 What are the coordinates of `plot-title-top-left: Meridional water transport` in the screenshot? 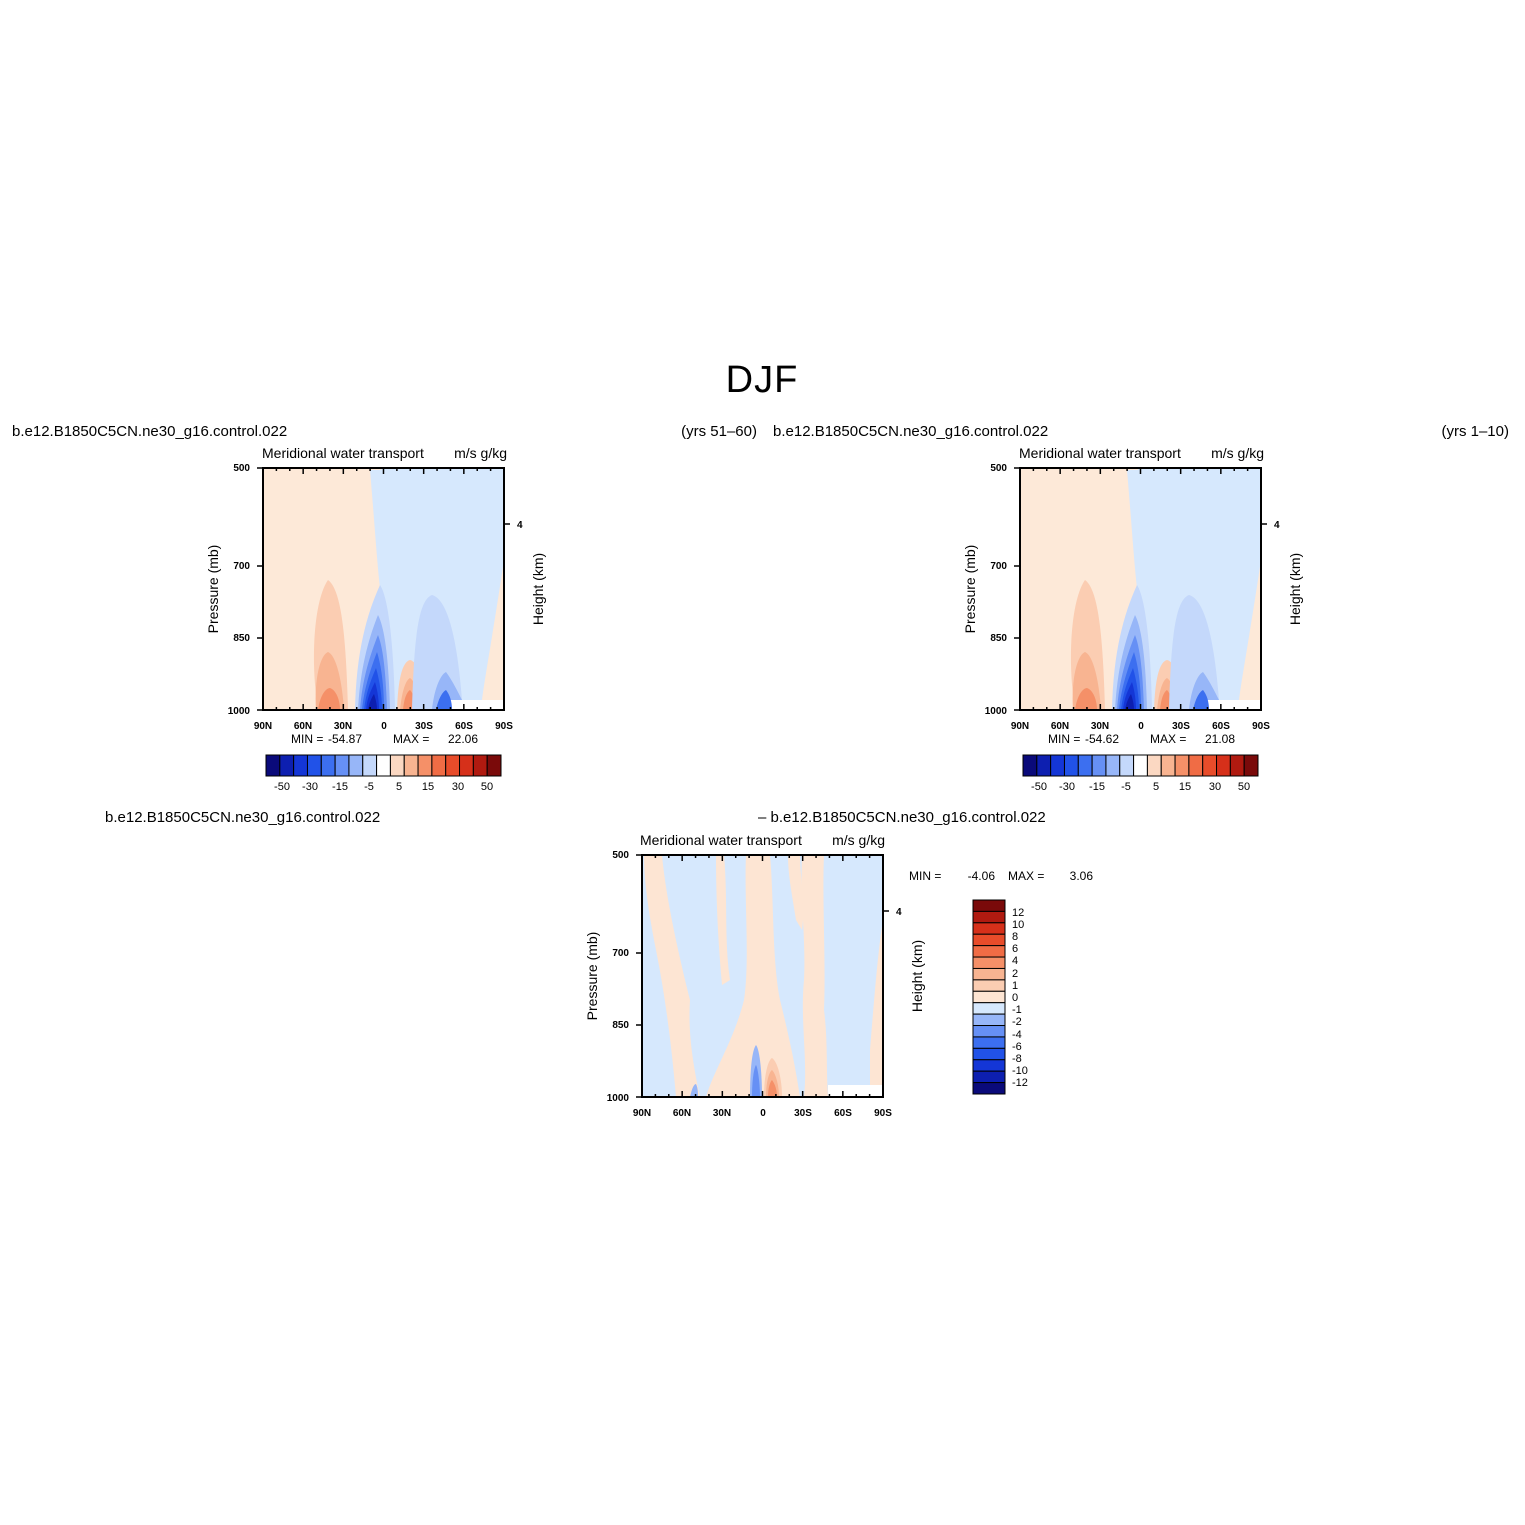 It's located at (343, 453).